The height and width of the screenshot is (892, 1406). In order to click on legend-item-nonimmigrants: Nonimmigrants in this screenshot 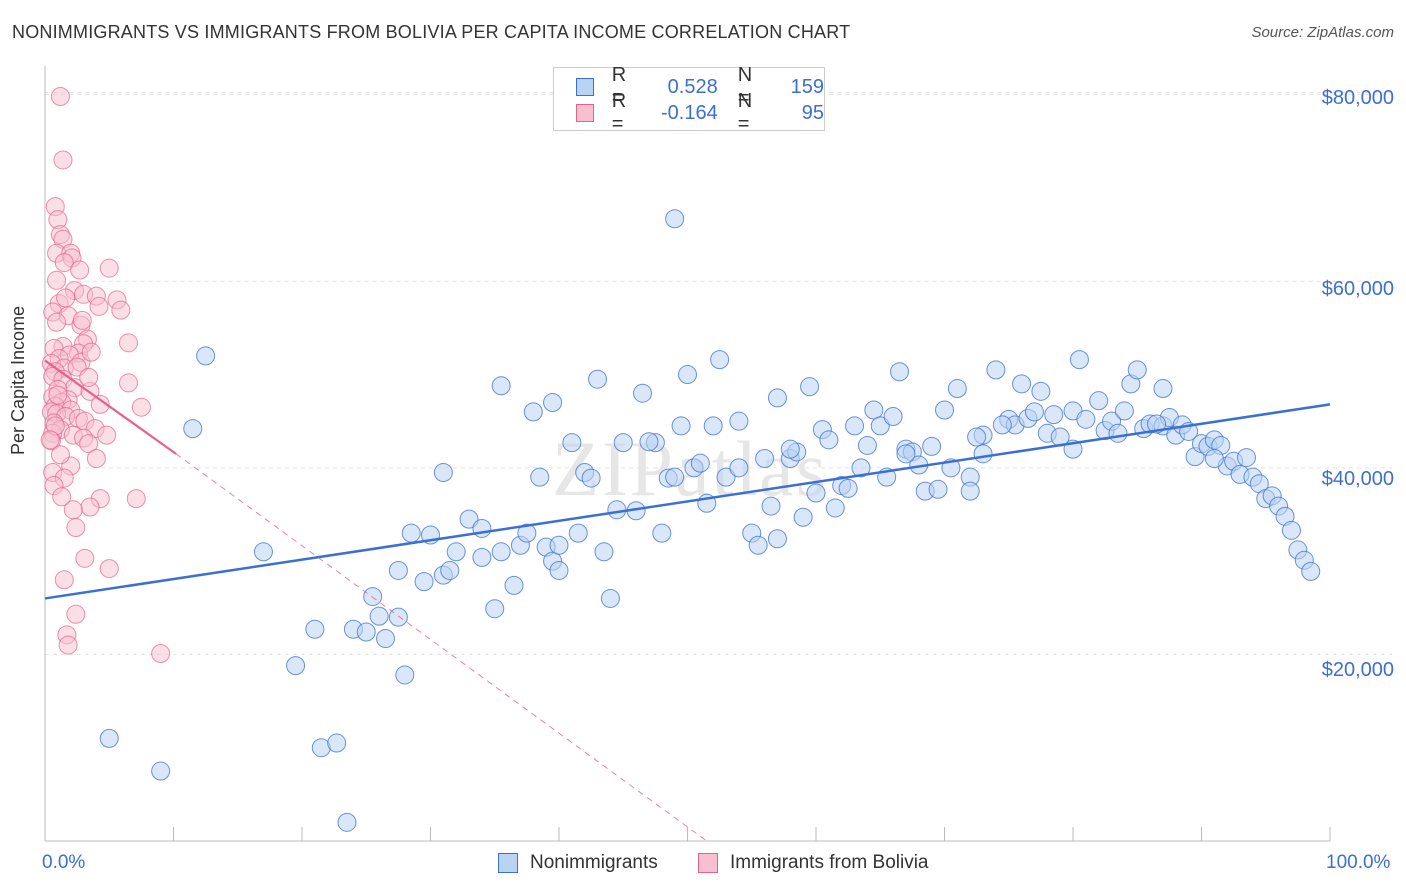, I will do `click(578, 863)`.